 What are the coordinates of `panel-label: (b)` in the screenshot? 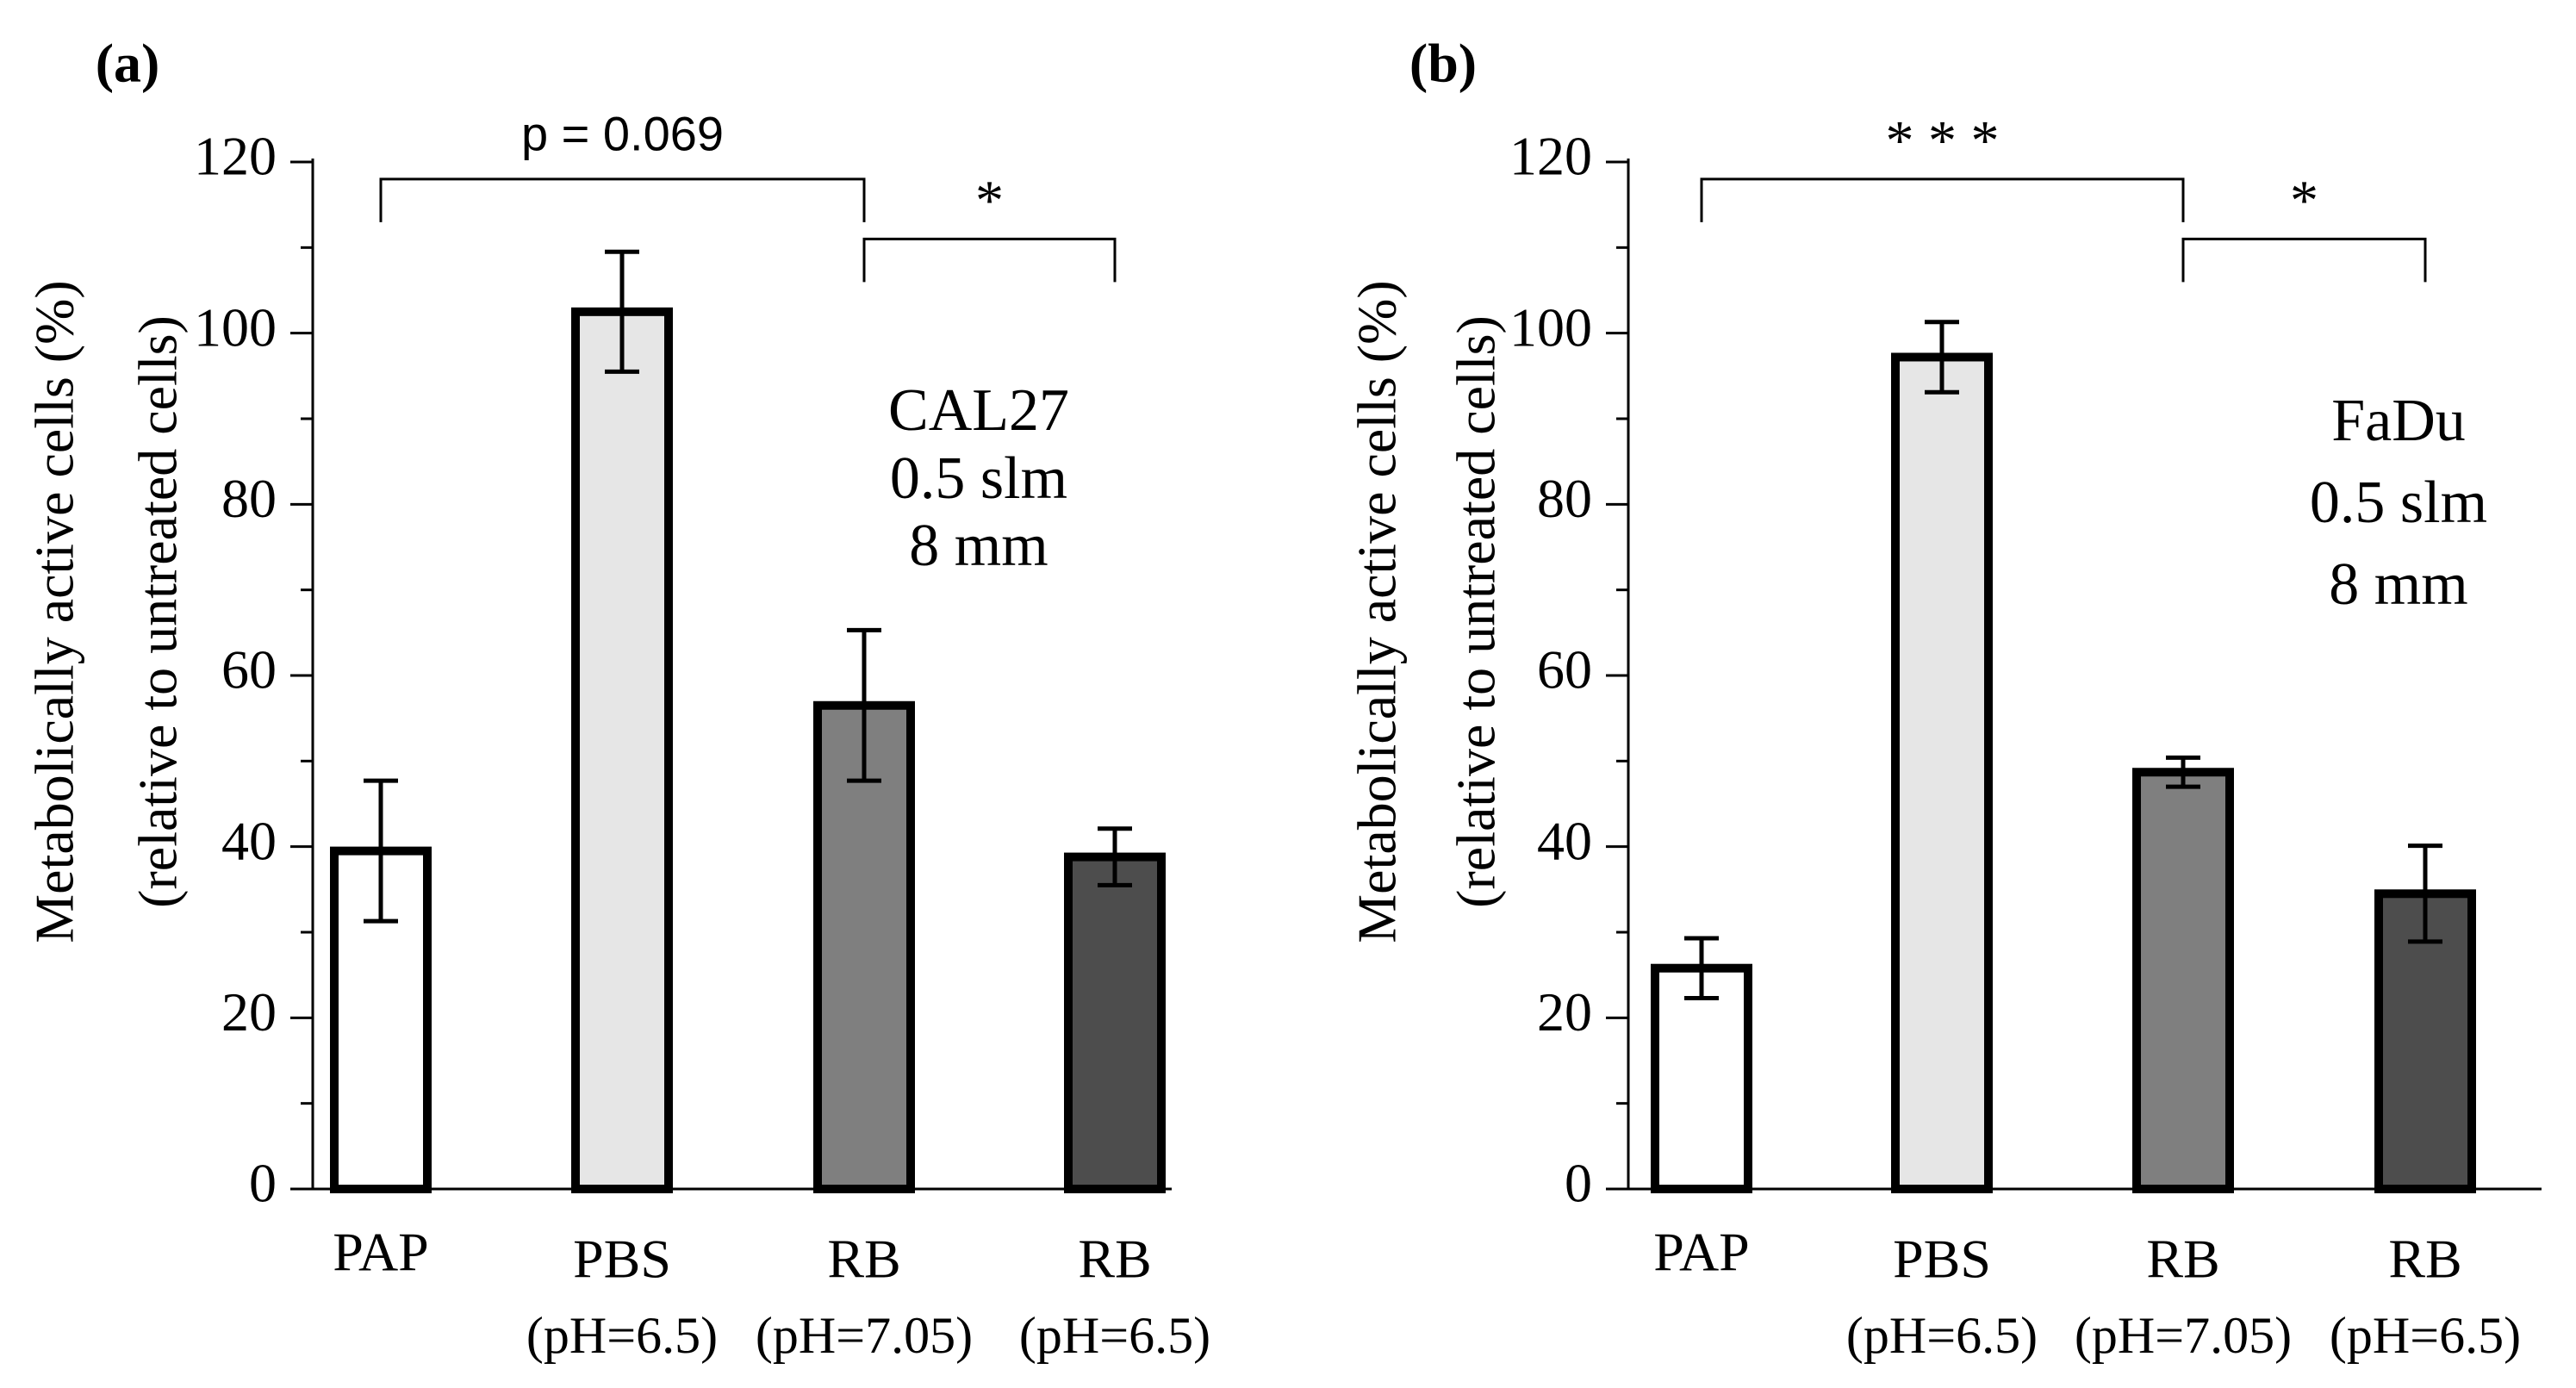 It's located at (1443, 63).